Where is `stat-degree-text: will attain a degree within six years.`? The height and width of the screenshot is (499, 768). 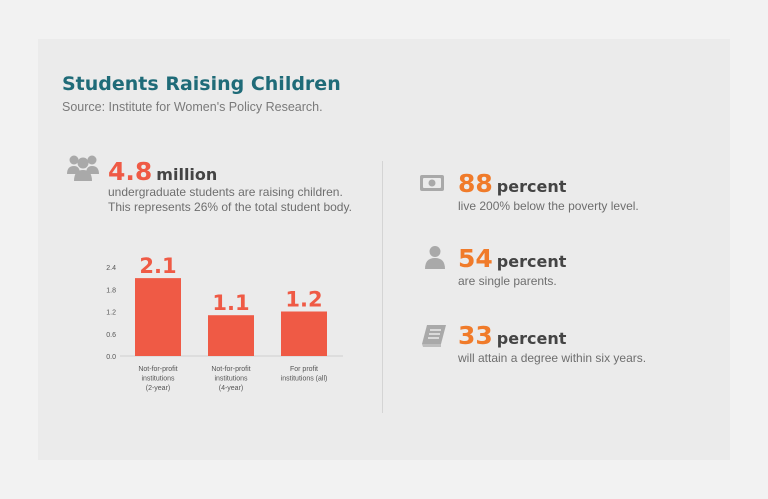
stat-degree-text: will attain a degree within six years. is located at coordinates (552, 358).